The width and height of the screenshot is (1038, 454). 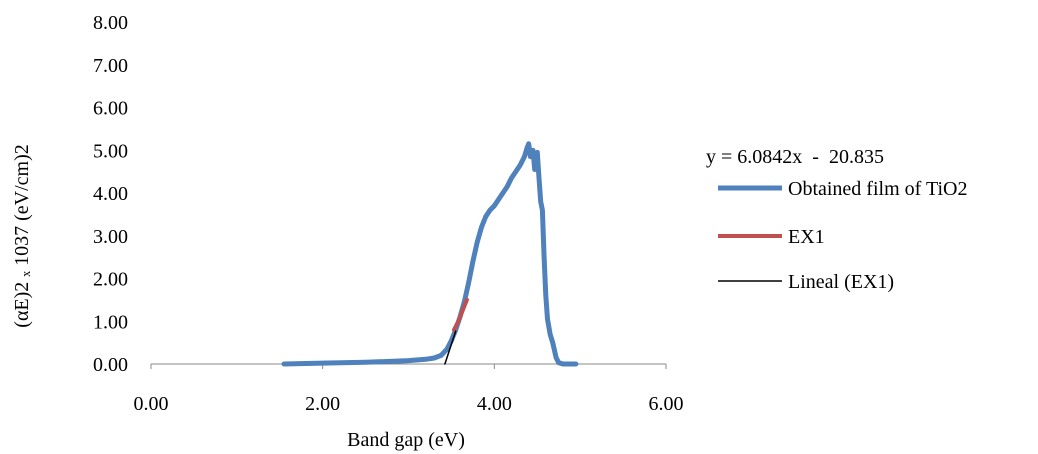 What do you see at coordinates (322, 404) in the screenshot?
I see `x-tick-label: 2.00` at bounding box center [322, 404].